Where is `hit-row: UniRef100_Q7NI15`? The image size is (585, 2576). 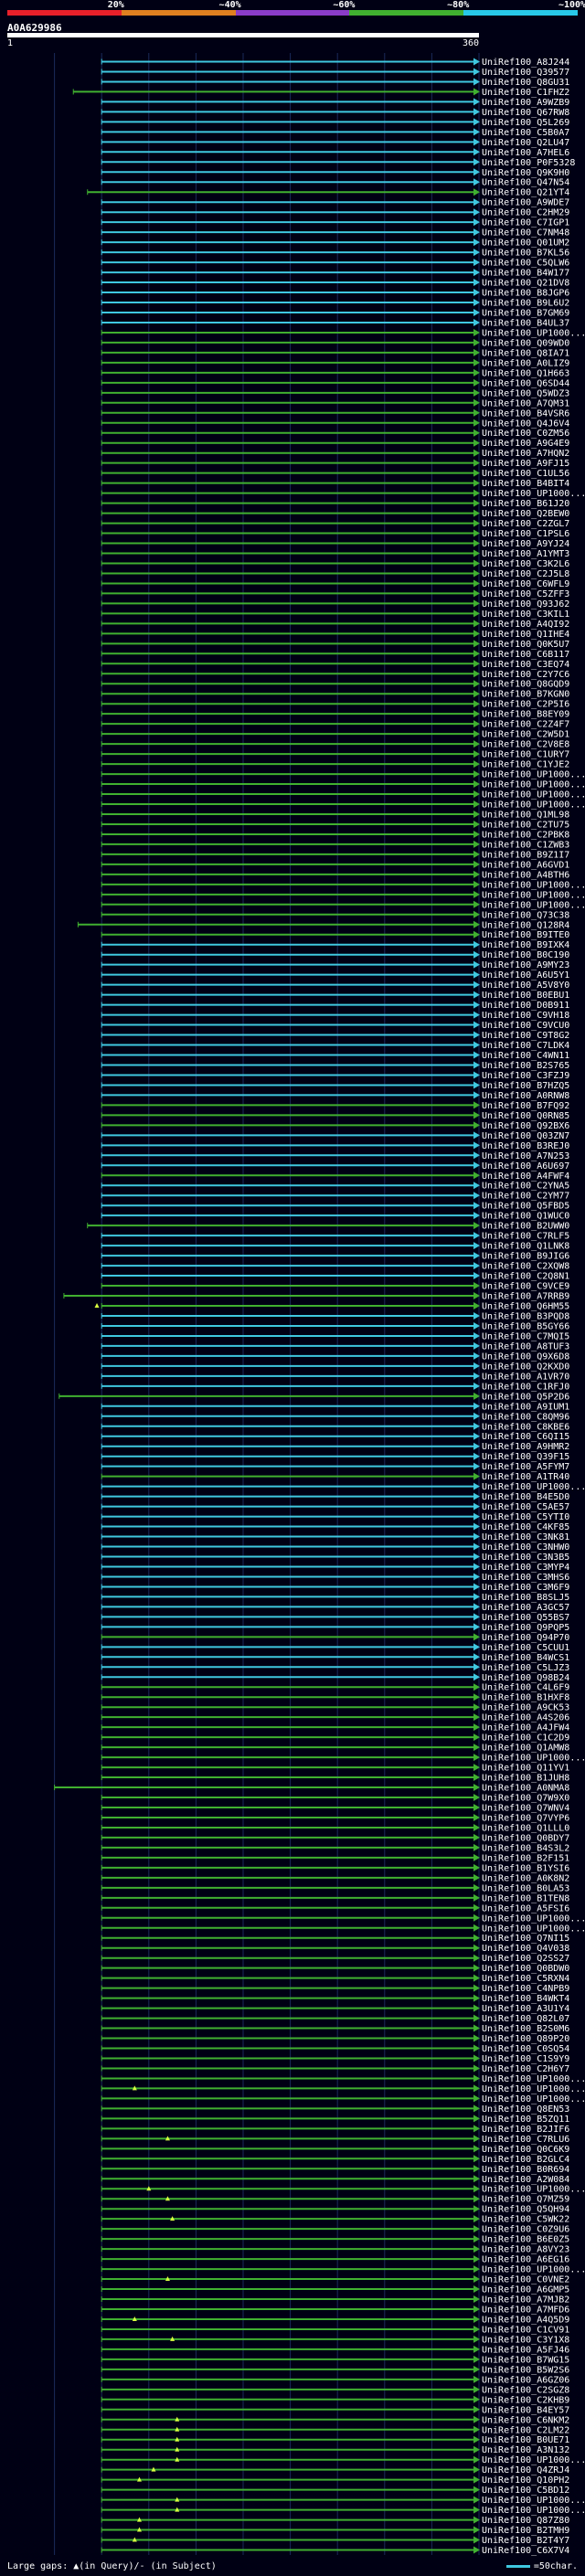
hit-row: UniRef100_Q7NI15 is located at coordinates (335, 1939).